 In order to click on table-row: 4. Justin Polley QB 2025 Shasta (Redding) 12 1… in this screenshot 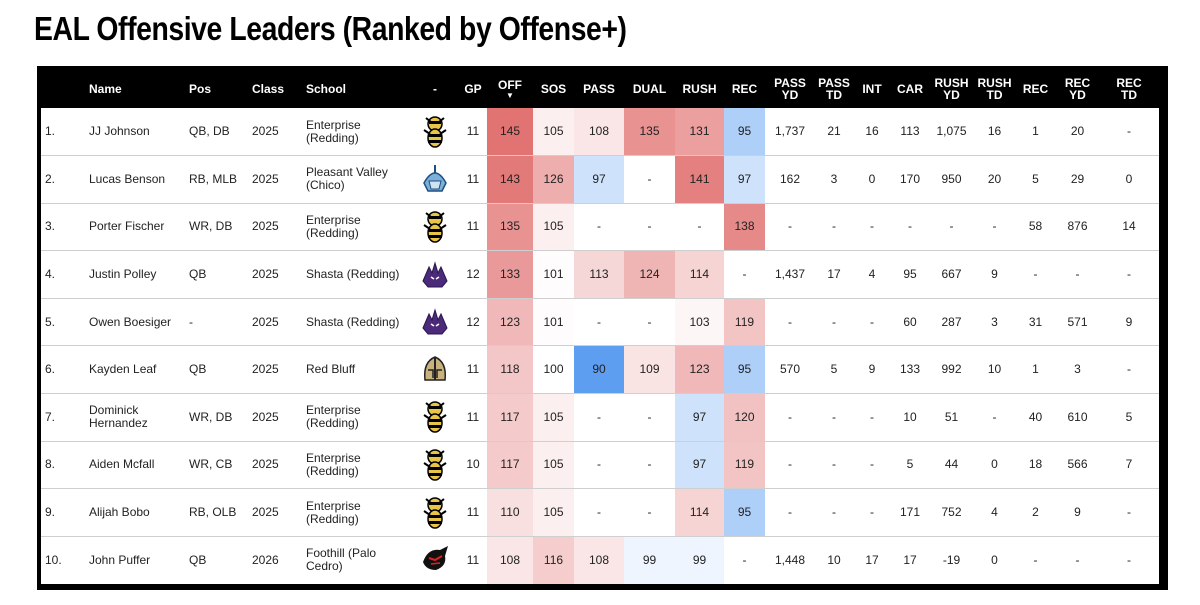, I will do `click(600, 274)`.